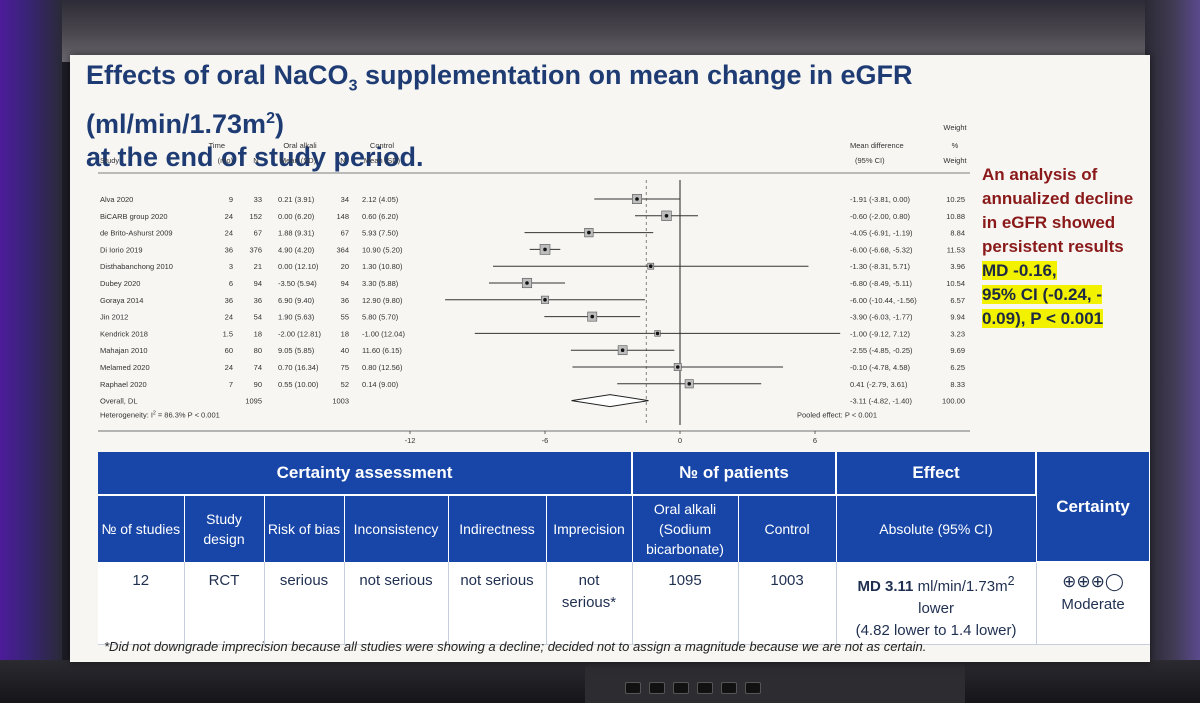 Image resolution: width=1200 pixels, height=703 pixels. I want to click on study-md-ci: -3.90 (-6.03, -1.77), so click(881, 317).